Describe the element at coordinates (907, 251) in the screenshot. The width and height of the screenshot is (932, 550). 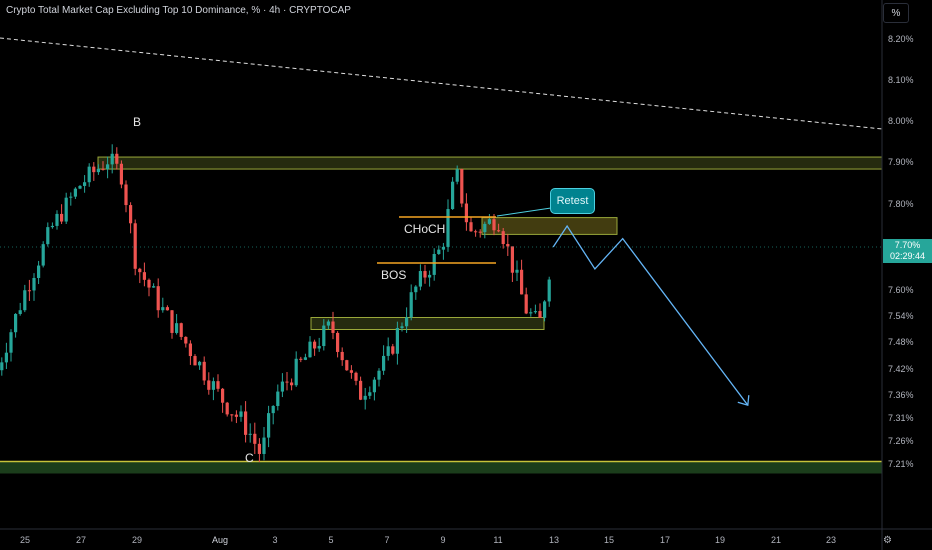
I see `current-price-badge: 7.70% 02:29:44` at that location.